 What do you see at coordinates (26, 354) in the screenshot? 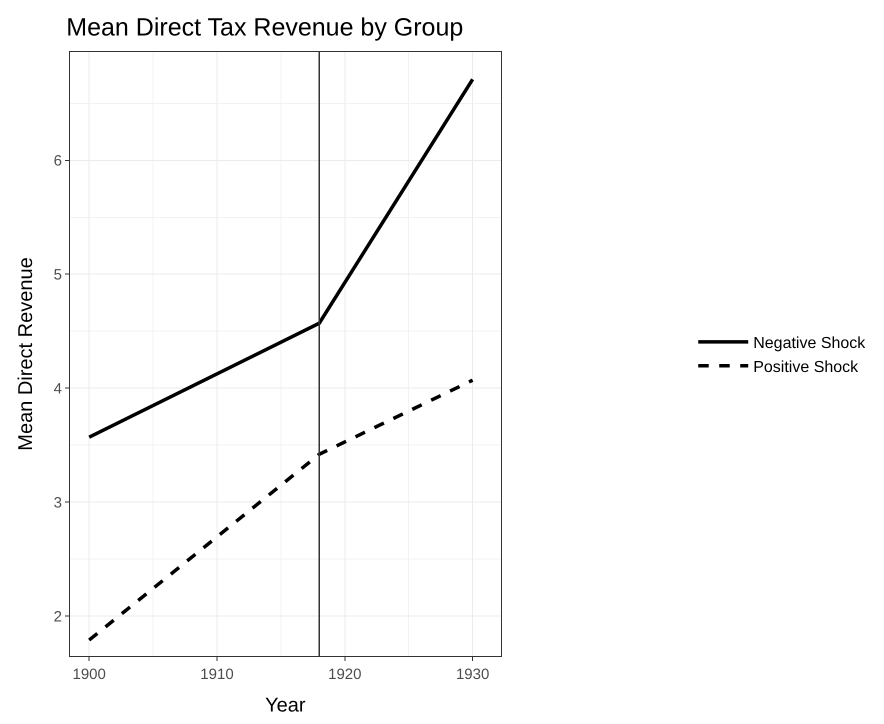
I see `y-axis-title: Mean Direct Revenue` at bounding box center [26, 354].